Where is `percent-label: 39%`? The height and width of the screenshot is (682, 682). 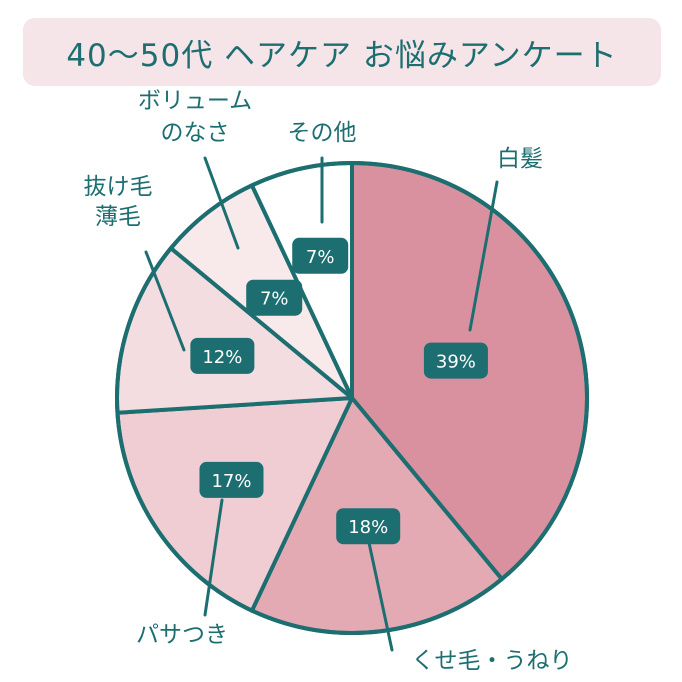
percent-label: 39% is located at coordinates (456, 362).